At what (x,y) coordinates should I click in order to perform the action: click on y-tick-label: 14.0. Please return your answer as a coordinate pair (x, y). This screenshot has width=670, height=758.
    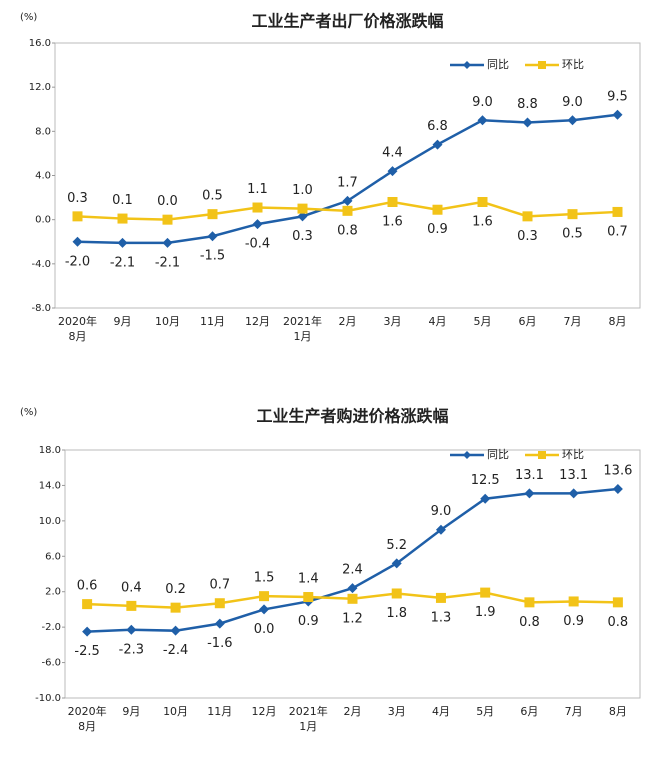
    Looking at the image, I should click on (50, 485).